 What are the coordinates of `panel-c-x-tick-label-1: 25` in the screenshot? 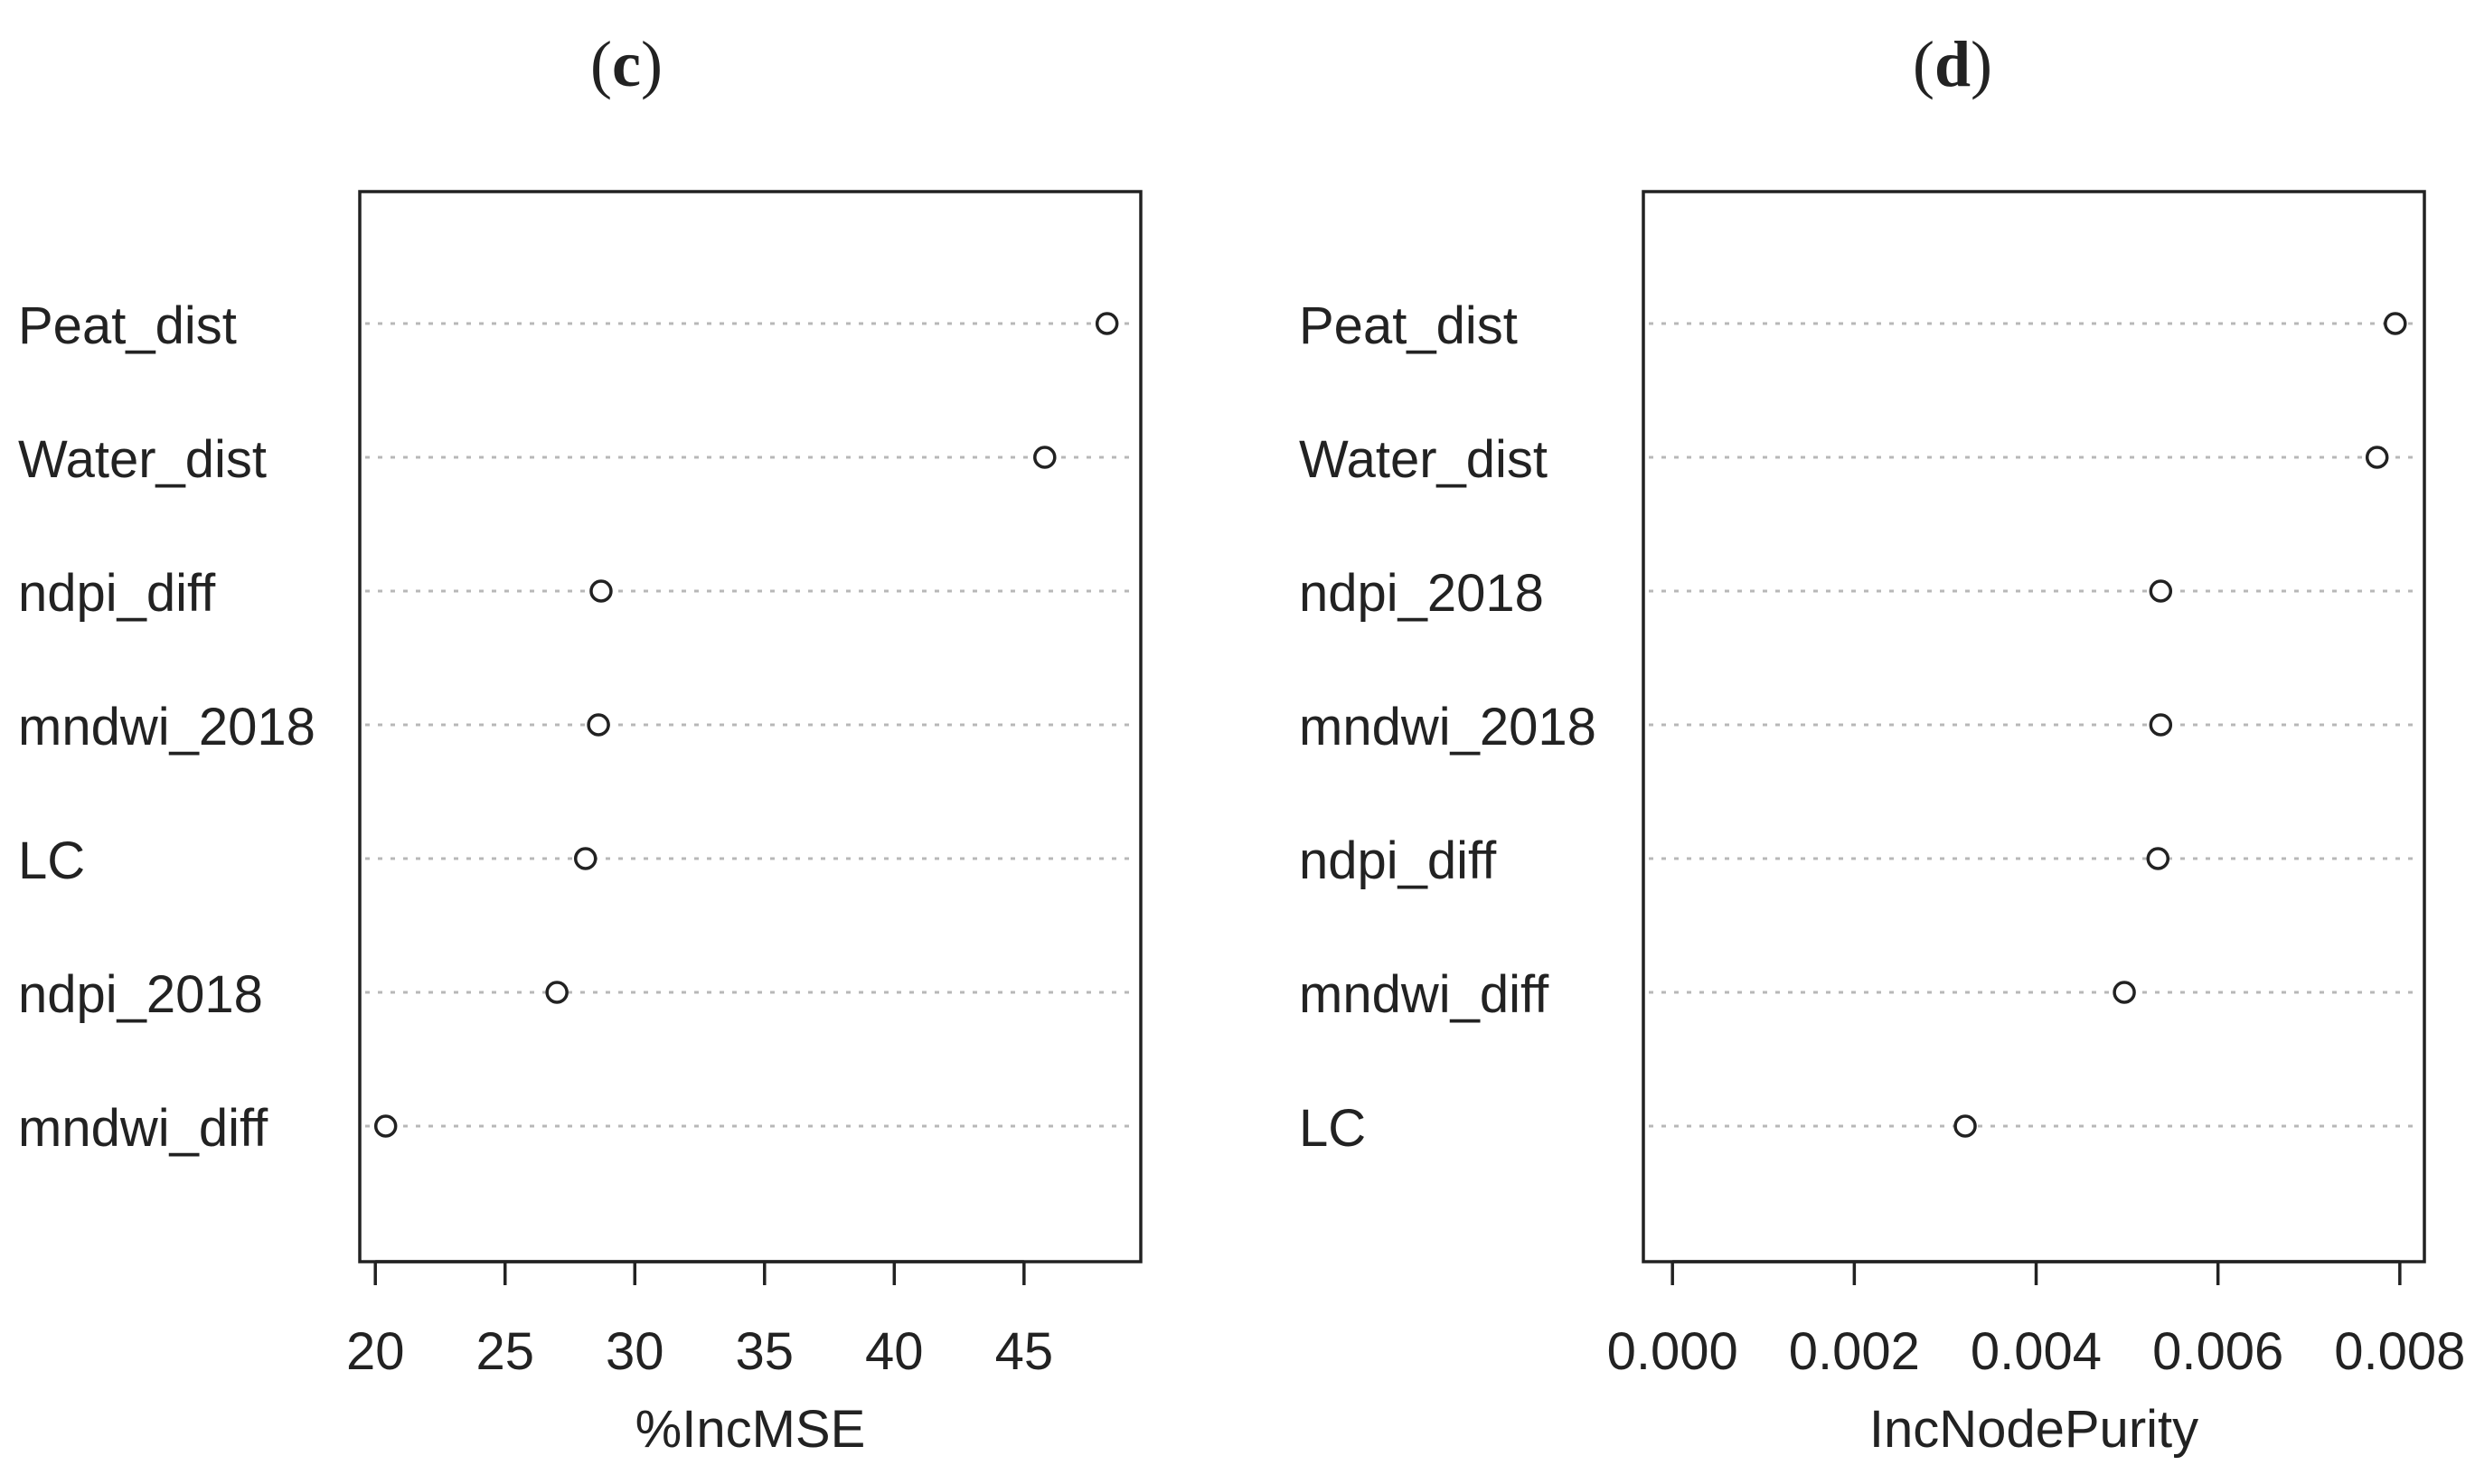 It's located at (505, 1351).